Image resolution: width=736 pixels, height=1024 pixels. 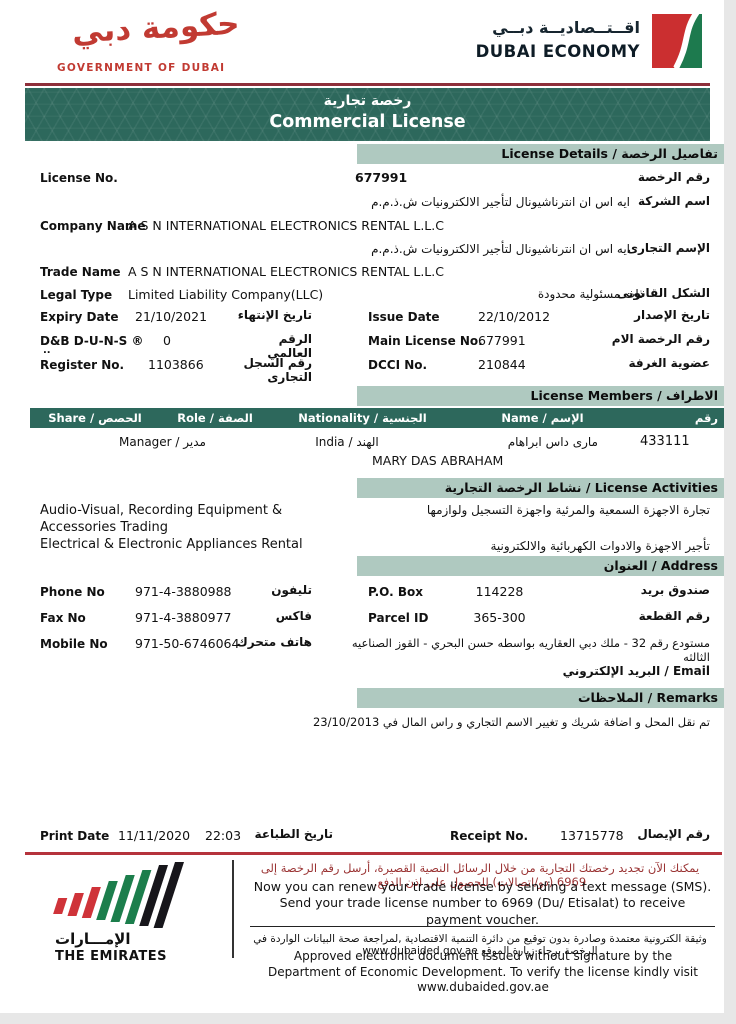 I want to click on expiry-date-value: 21/10/2021, so click(x=171, y=316).